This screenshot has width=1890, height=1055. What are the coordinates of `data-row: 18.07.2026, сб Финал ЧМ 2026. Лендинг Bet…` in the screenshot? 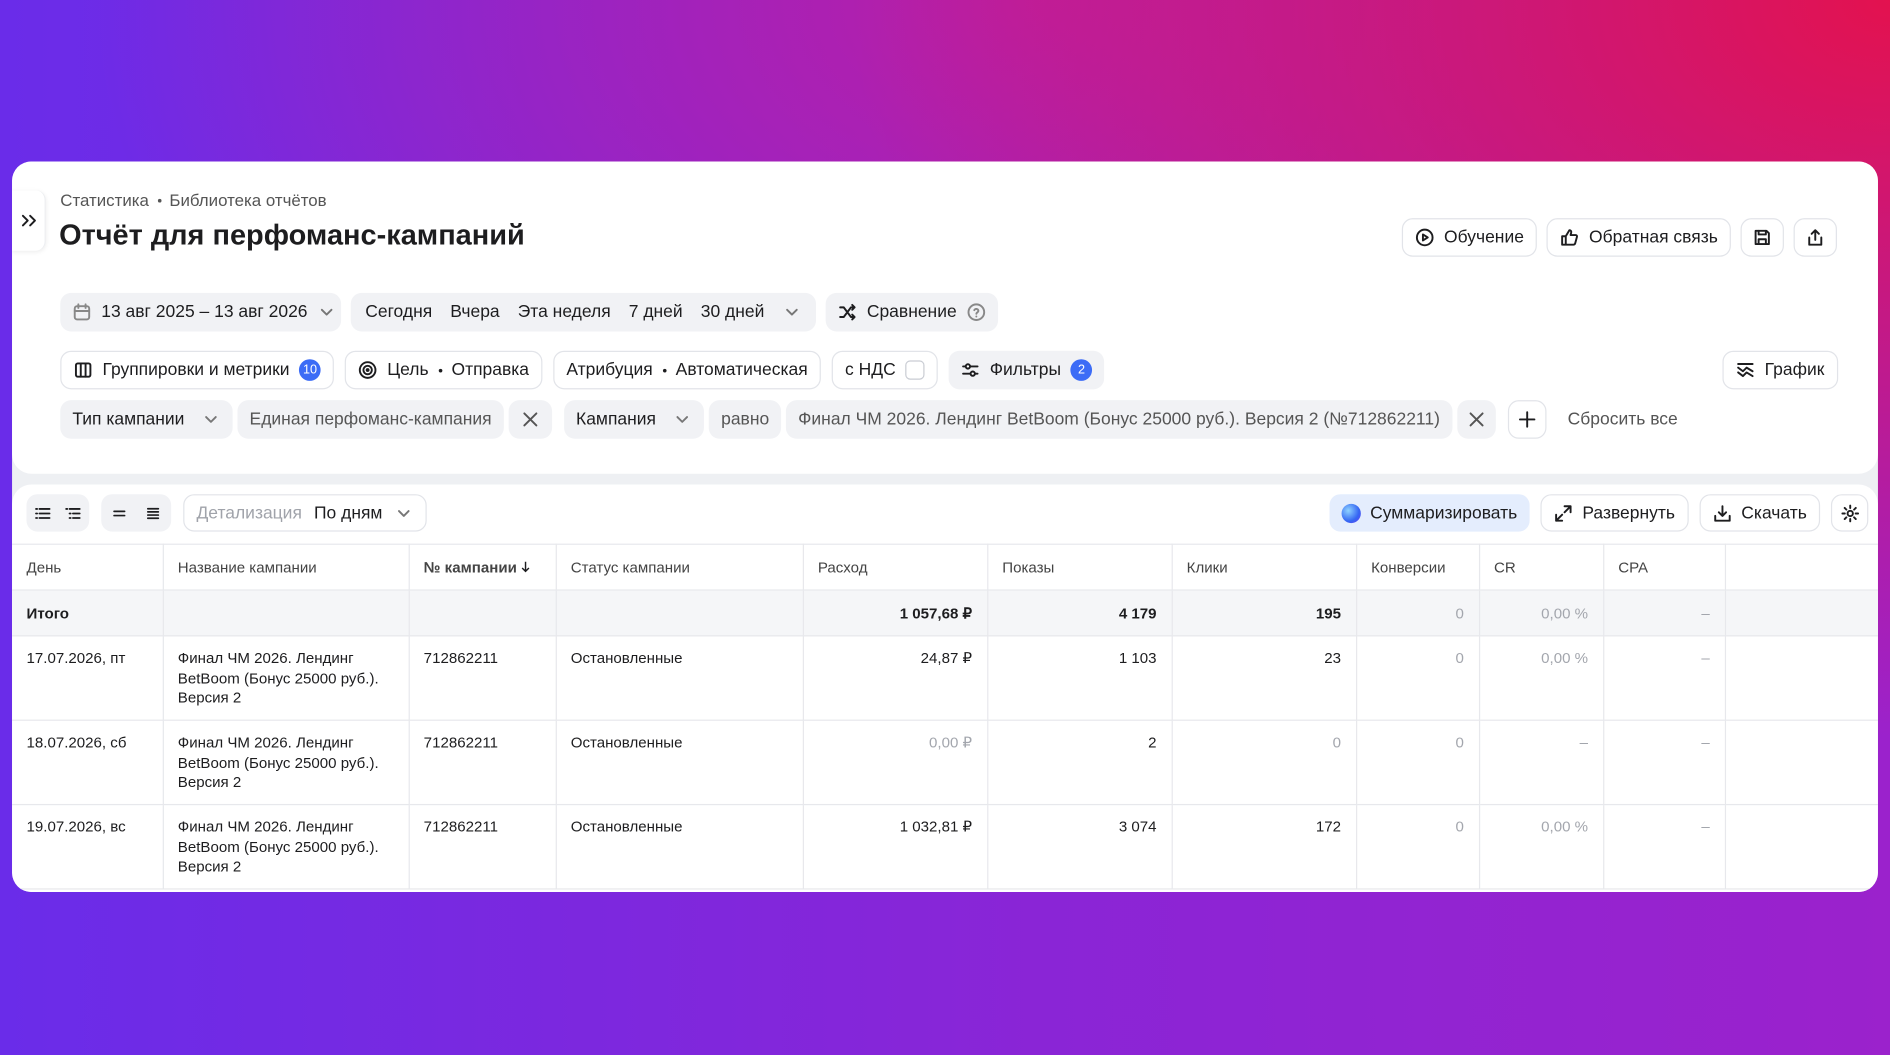 It's located at (945, 763).